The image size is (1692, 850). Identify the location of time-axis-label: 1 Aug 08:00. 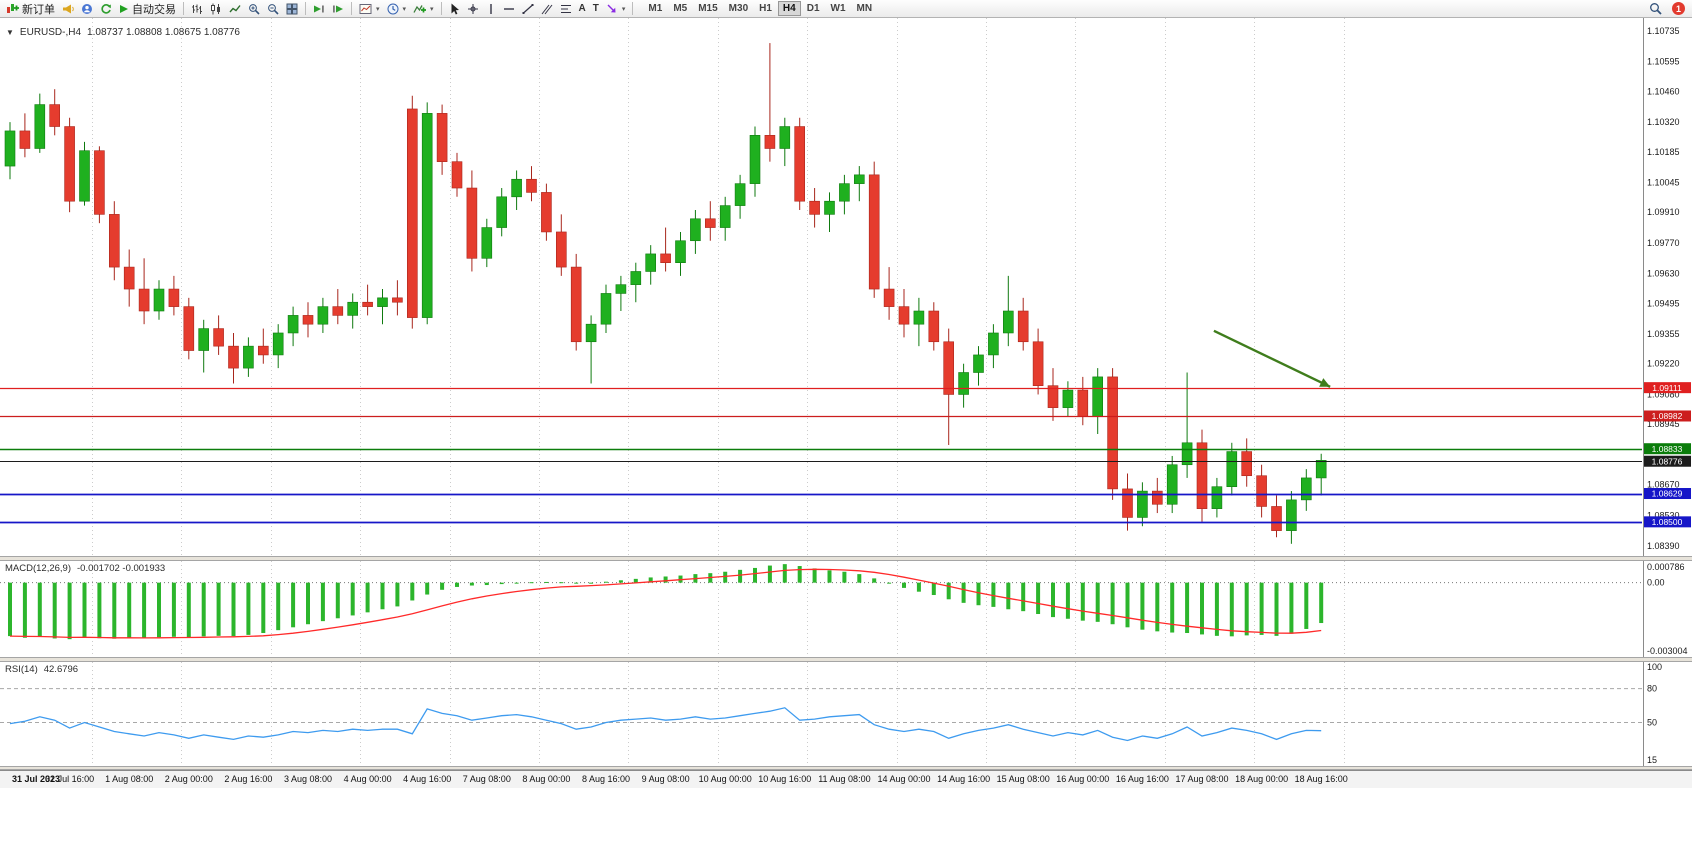
(129, 779).